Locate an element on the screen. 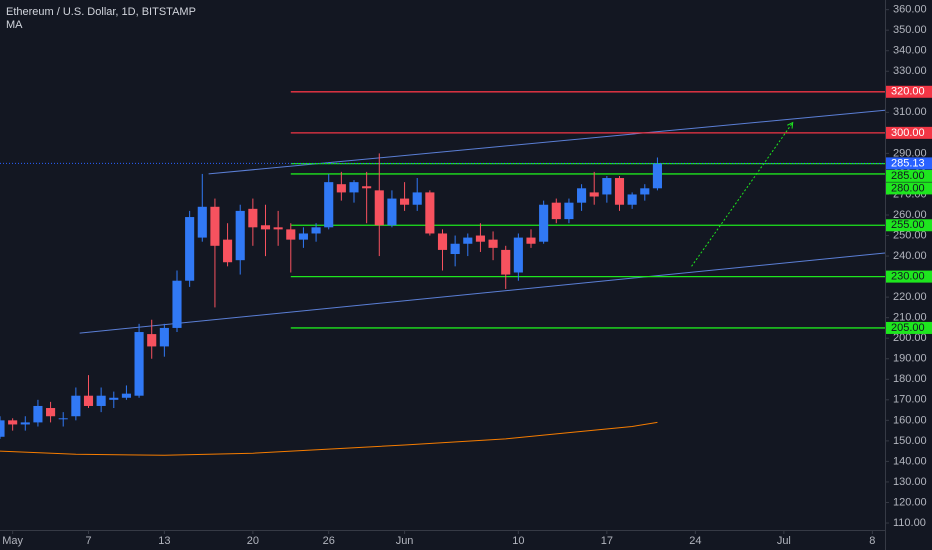 The height and width of the screenshot is (550, 932). y-tick-label: 360.00 is located at coordinates (910, 10).